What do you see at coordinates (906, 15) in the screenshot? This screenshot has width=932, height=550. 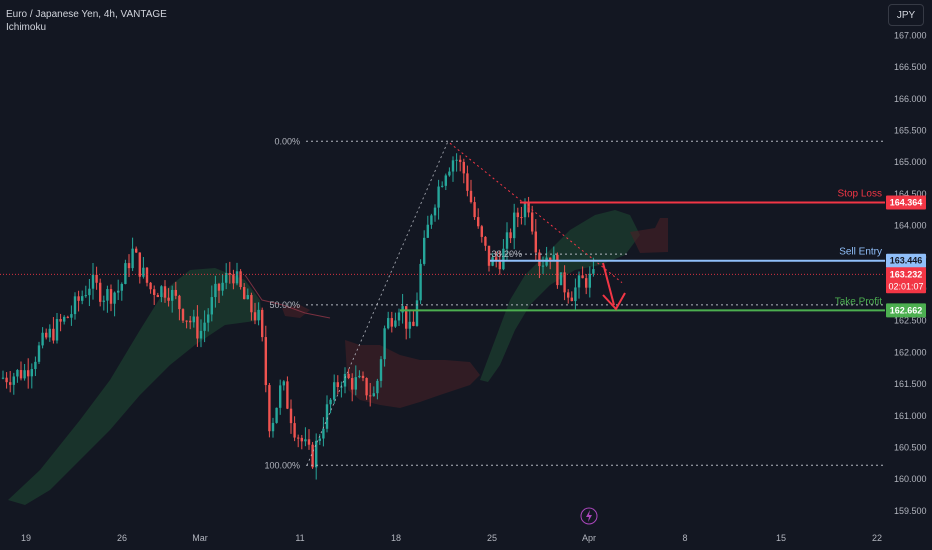 I see `currency-button: JPY` at bounding box center [906, 15].